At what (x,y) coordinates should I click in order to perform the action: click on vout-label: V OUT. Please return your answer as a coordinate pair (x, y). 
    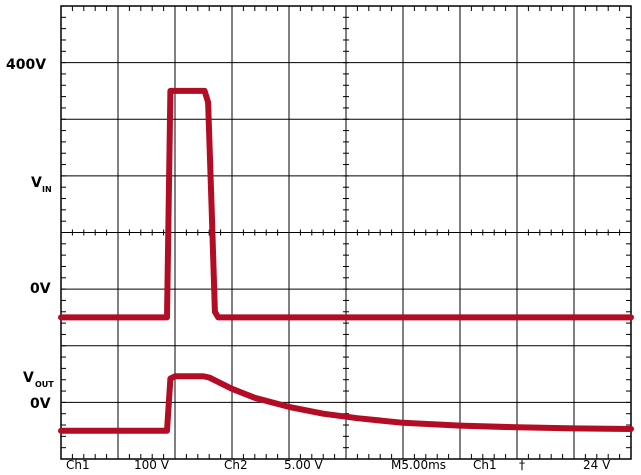
    Looking at the image, I should click on (38, 379).